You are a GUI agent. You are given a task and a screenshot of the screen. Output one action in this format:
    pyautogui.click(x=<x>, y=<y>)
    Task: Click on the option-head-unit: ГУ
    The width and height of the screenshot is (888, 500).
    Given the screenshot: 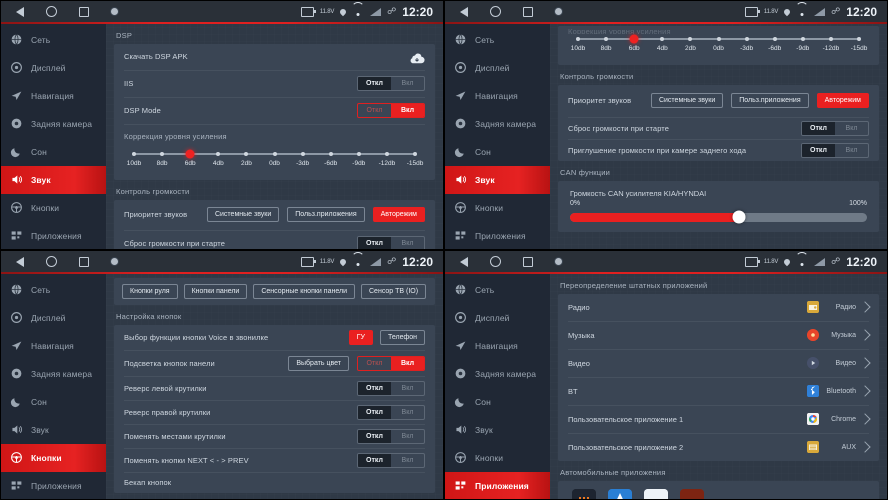 What is the action you would take?
    pyautogui.click(x=360, y=337)
    